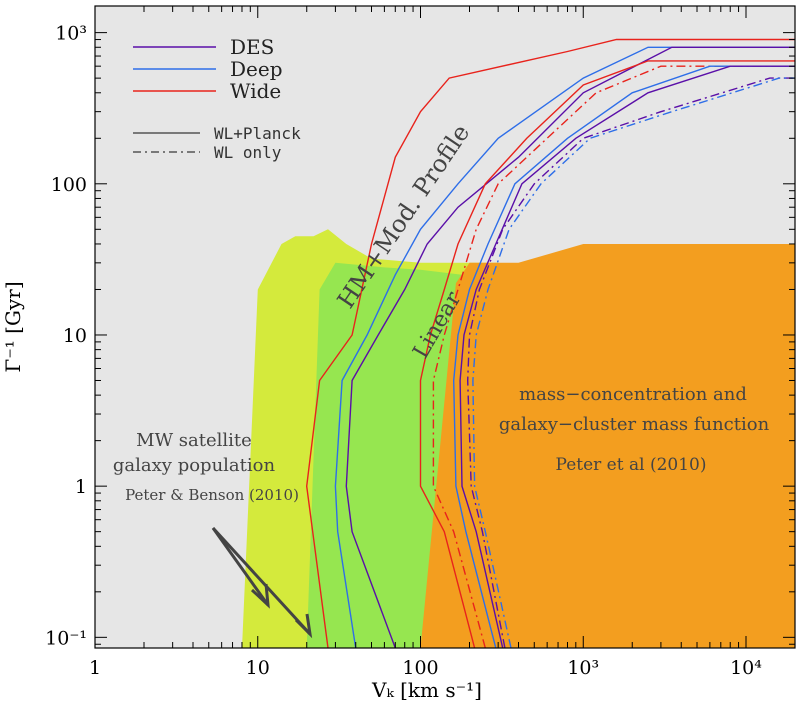 The height and width of the screenshot is (706, 797). Describe the element at coordinates (212, 495) in the screenshot. I see `mw-reference: Peter & Benson (2010)` at that location.